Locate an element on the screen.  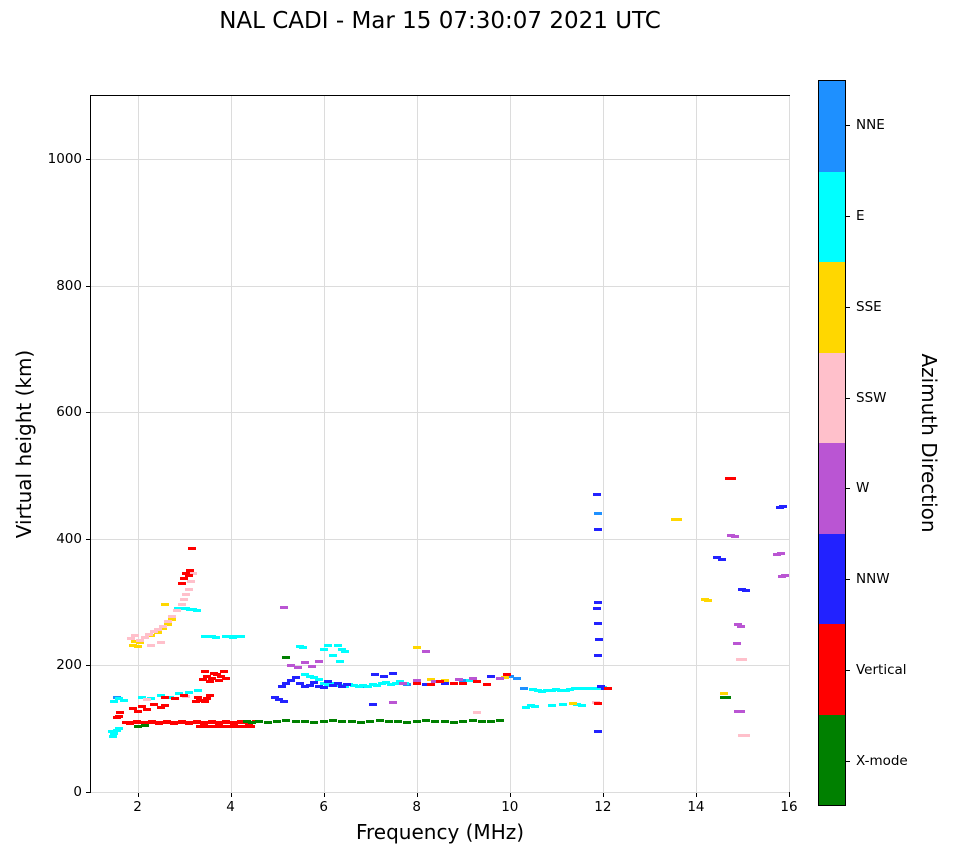
colorbar-label-nne: NNE is located at coordinates (870, 125).